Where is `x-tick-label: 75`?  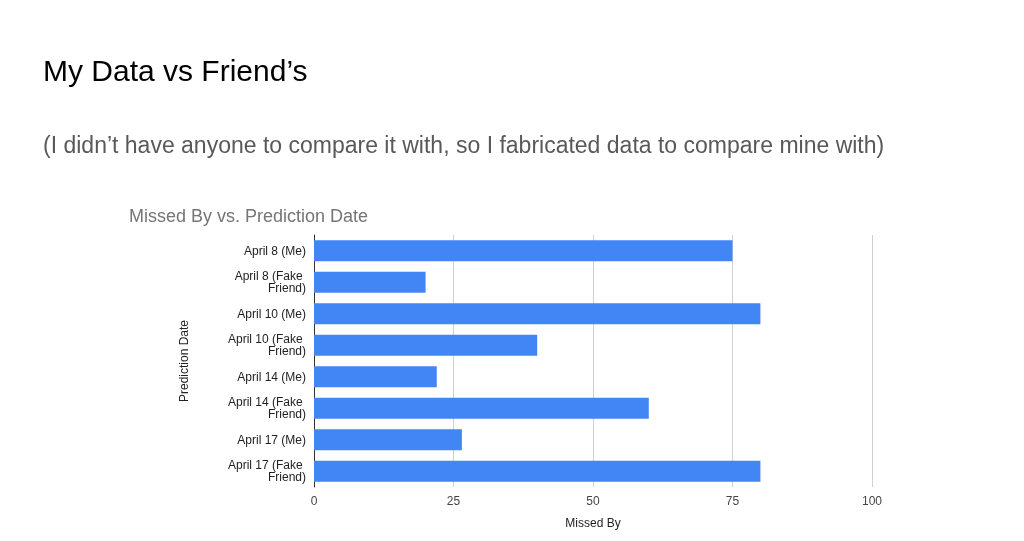 x-tick-label: 75 is located at coordinates (732, 501).